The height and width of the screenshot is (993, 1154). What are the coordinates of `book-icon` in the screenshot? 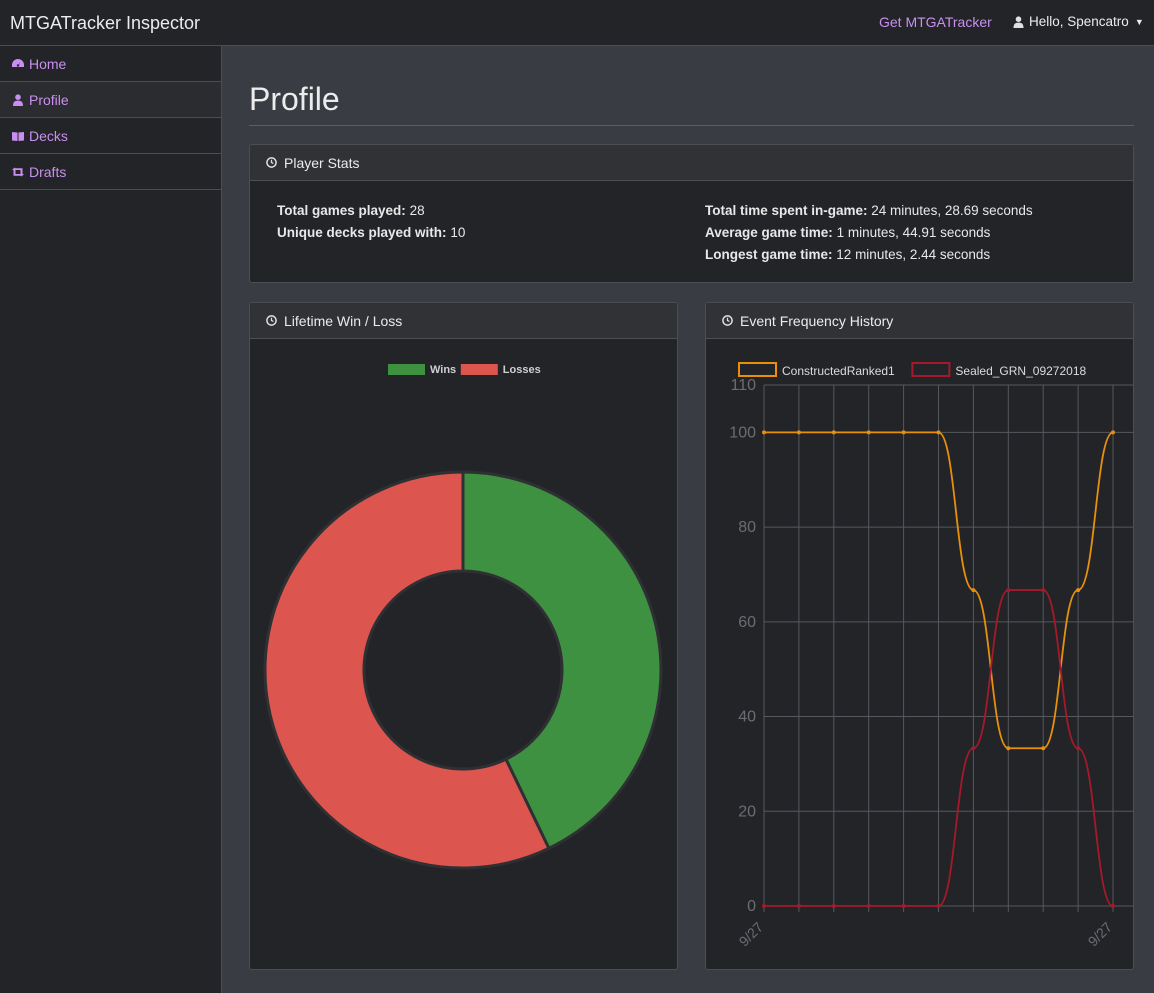 It's located at (18, 136).